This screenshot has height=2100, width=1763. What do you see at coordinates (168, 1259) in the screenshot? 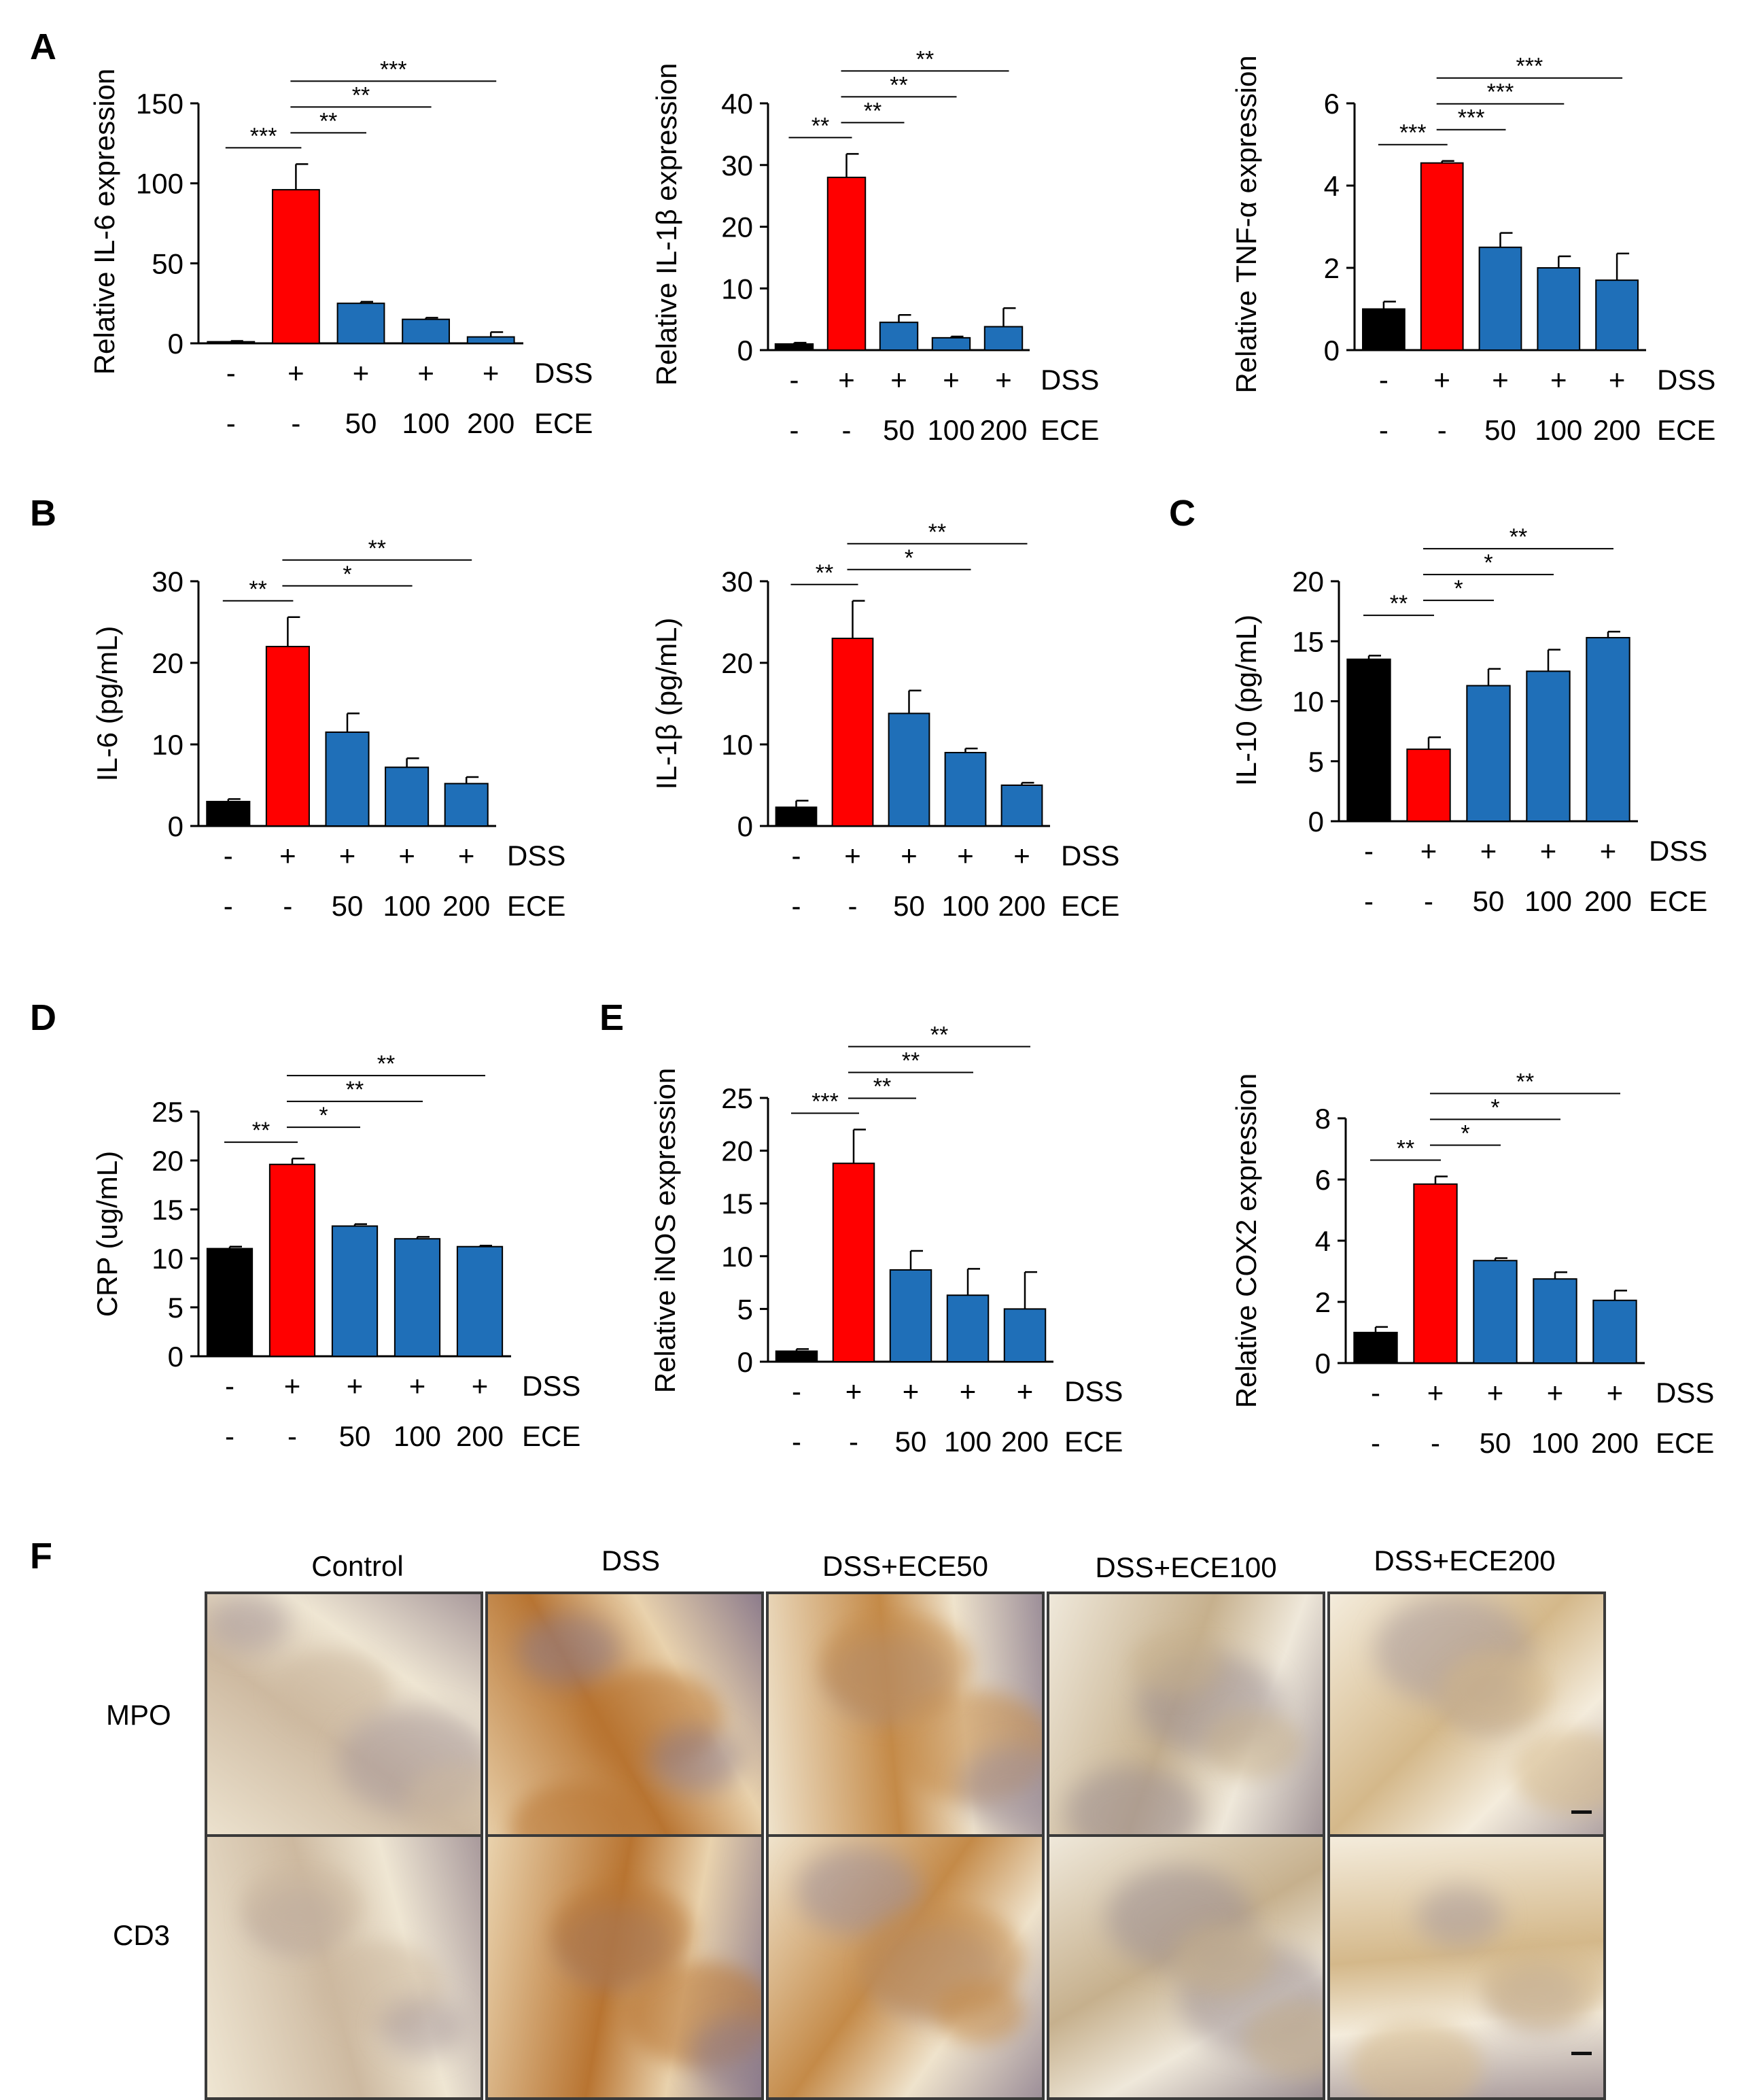
I see `y-tick-label: 10` at bounding box center [168, 1259].